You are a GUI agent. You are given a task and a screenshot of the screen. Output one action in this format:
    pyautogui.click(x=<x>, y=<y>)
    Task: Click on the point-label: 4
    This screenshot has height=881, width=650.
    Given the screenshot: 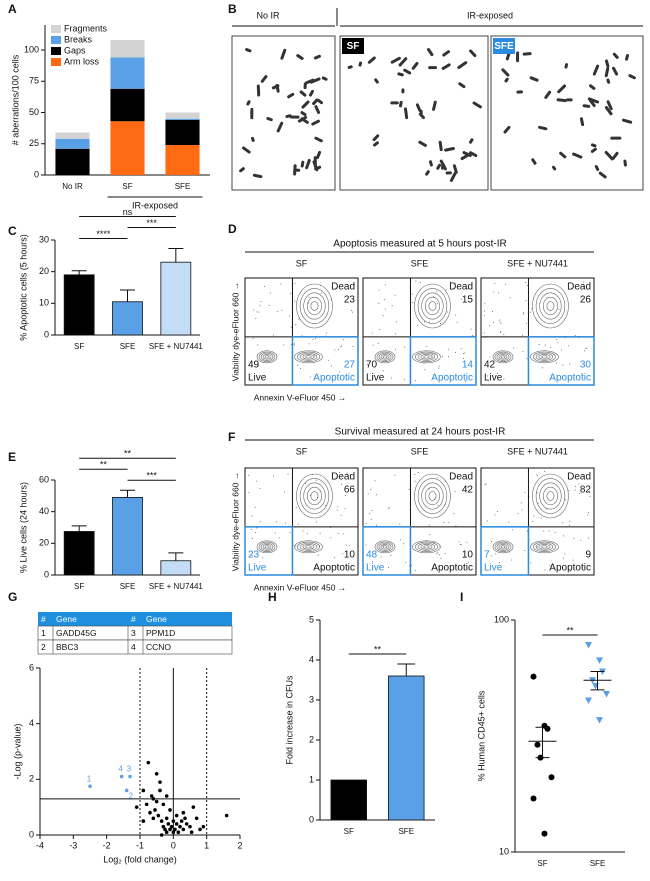 What is the action you would take?
    pyautogui.click(x=120, y=769)
    